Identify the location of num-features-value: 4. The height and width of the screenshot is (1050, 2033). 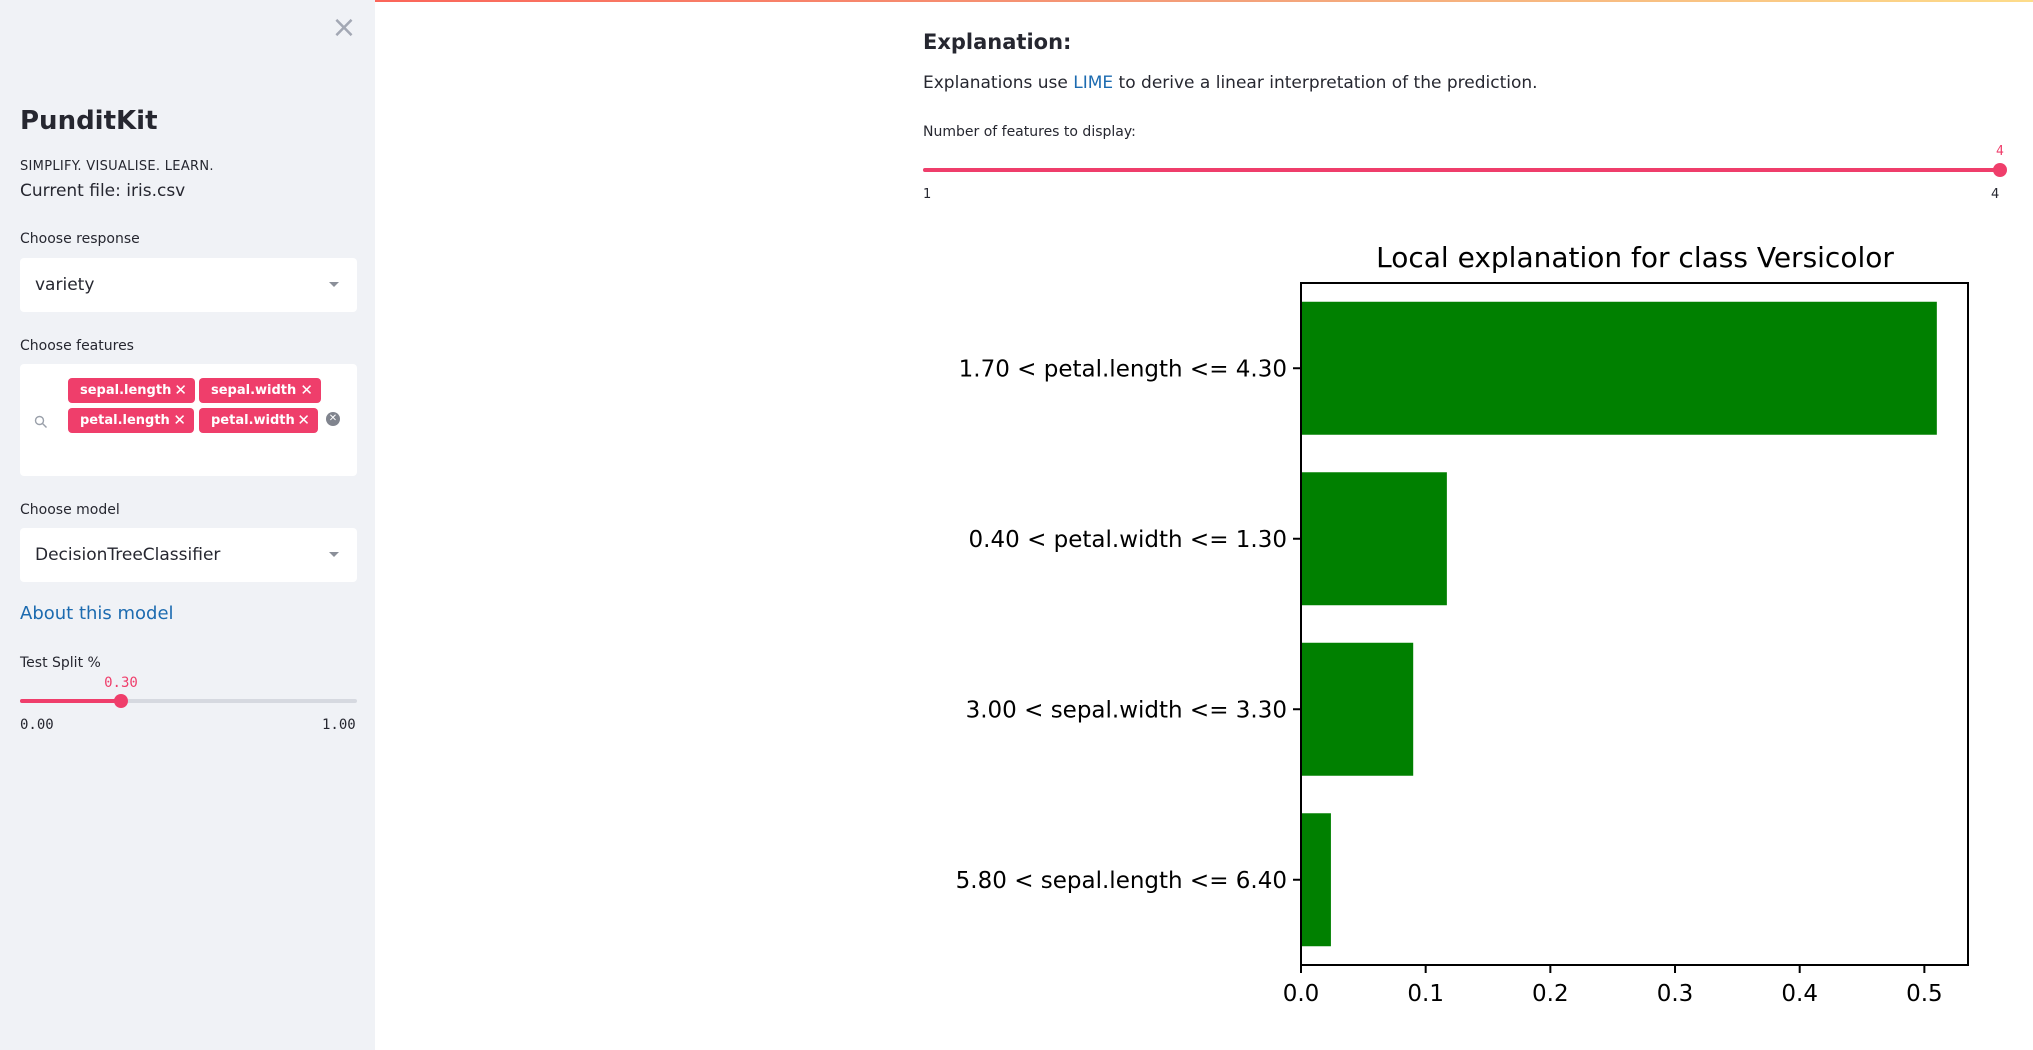
(2000, 151).